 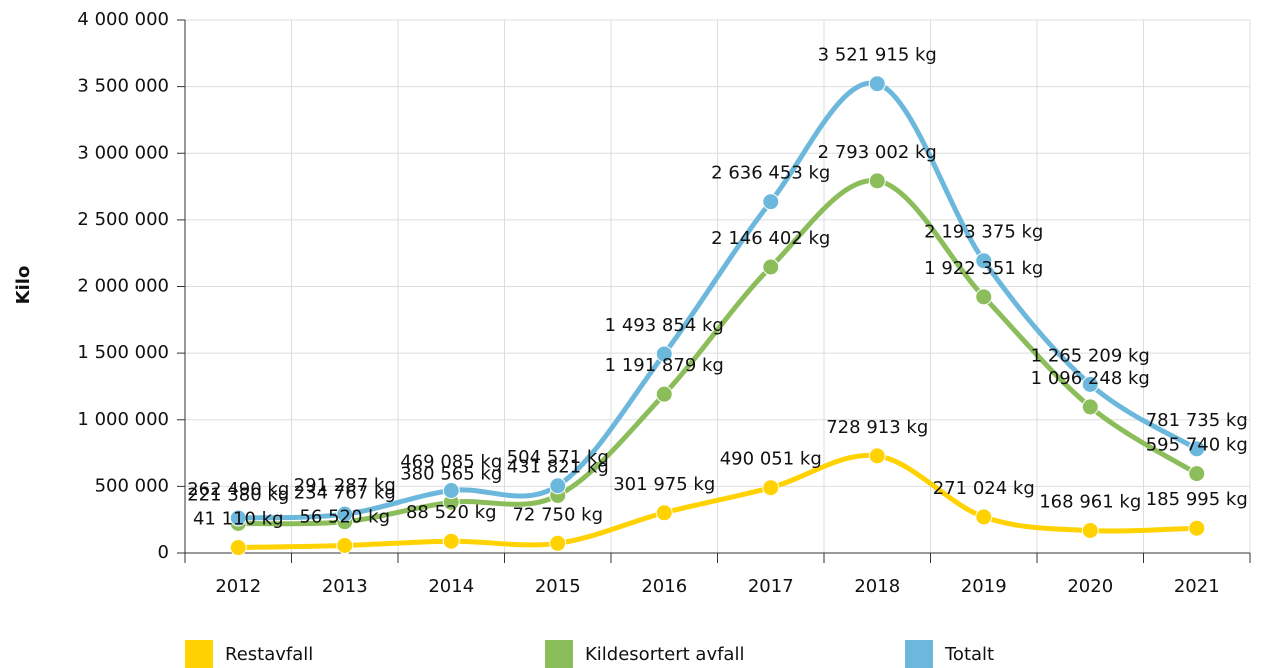 I want to click on data-label: 88 520 kg, so click(x=451, y=512).